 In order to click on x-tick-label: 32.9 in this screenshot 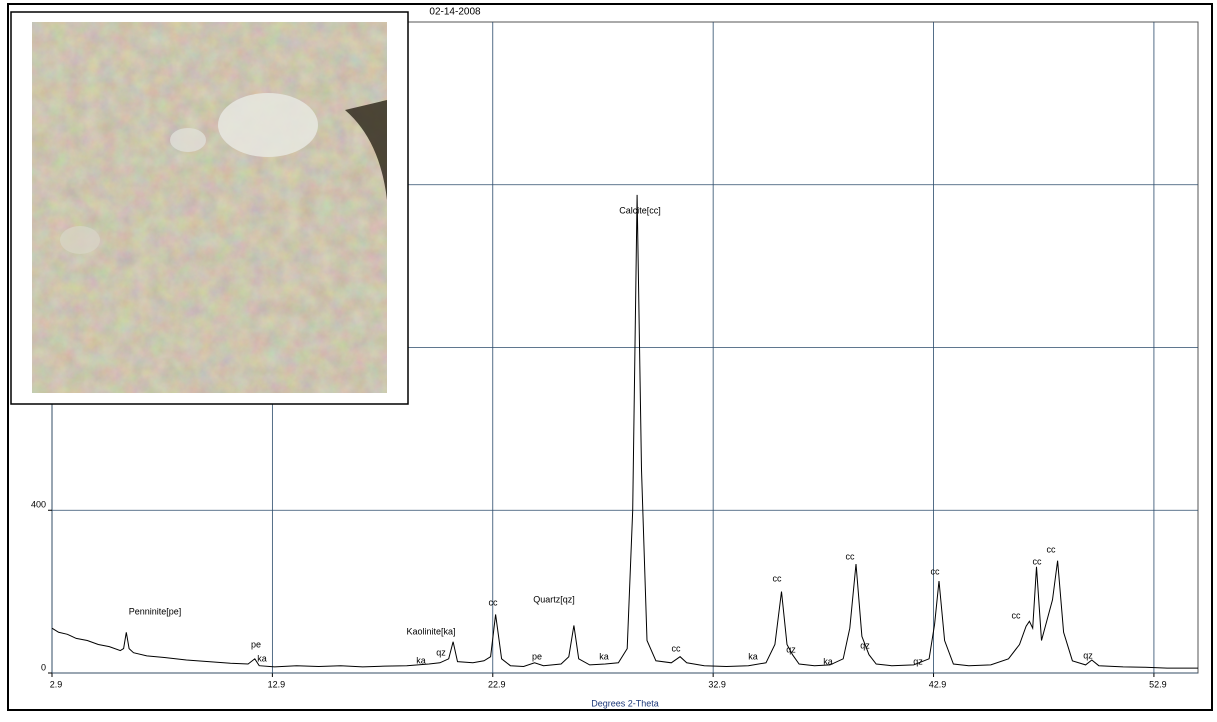, I will do `click(717, 684)`.